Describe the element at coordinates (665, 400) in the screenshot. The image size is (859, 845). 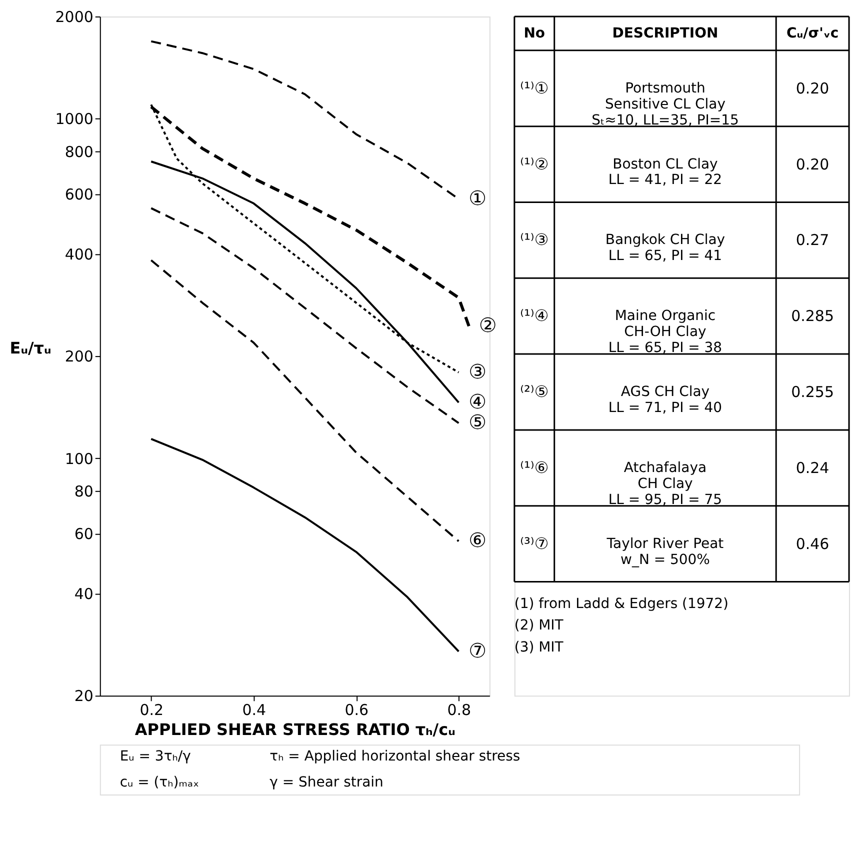
I see `text: AGS CH Clay LL = 71, PI = 40` at that location.